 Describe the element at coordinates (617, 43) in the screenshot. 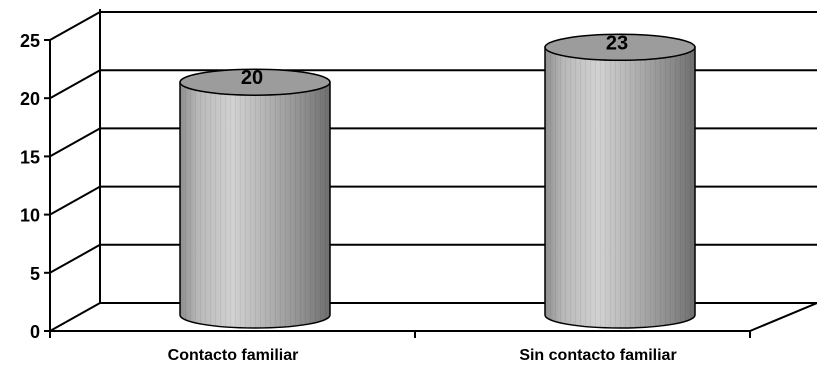

I see `data-label: 23` at that location.